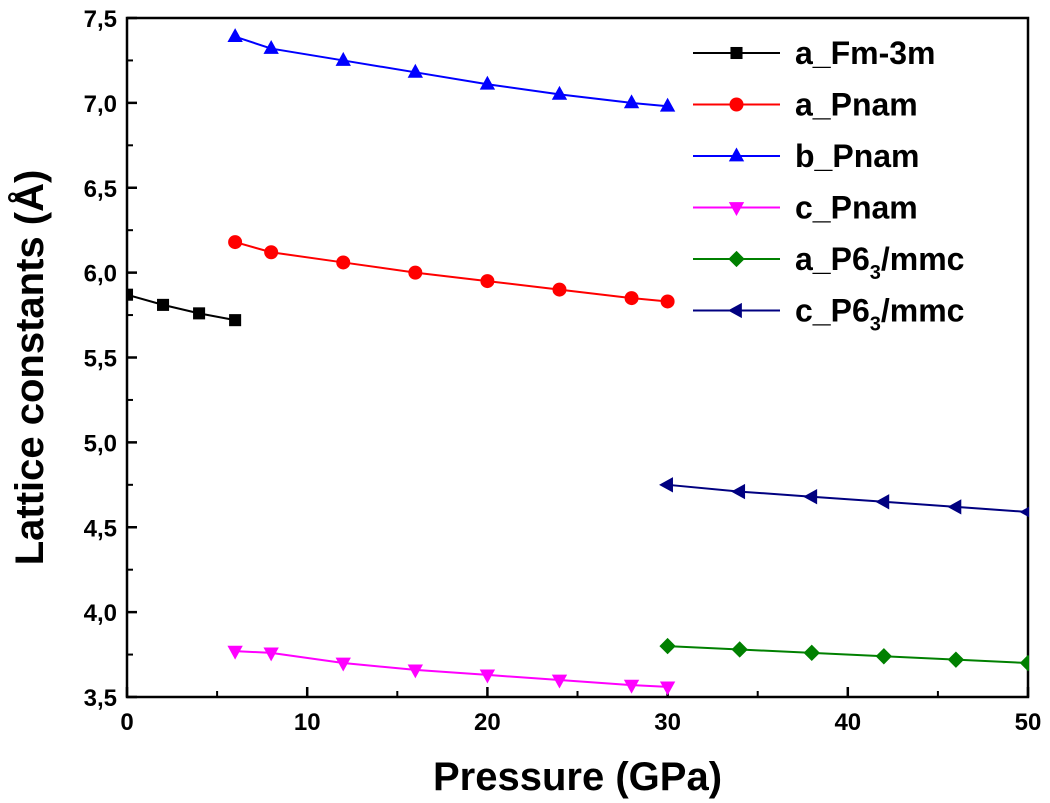 Image resolution: width=1050 pixels, height=803 pixels. I want to click on legend-item: c_Pnam, so click(805, 208).